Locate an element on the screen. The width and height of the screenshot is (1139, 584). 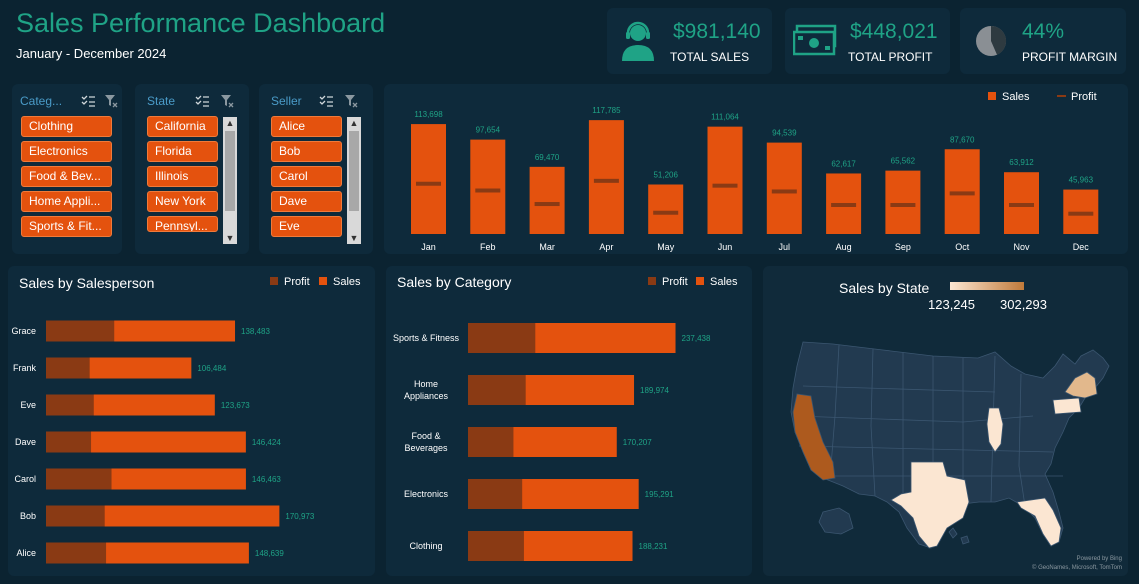
tick-label-electronics: Electronics is located at coordinates (426, 494).